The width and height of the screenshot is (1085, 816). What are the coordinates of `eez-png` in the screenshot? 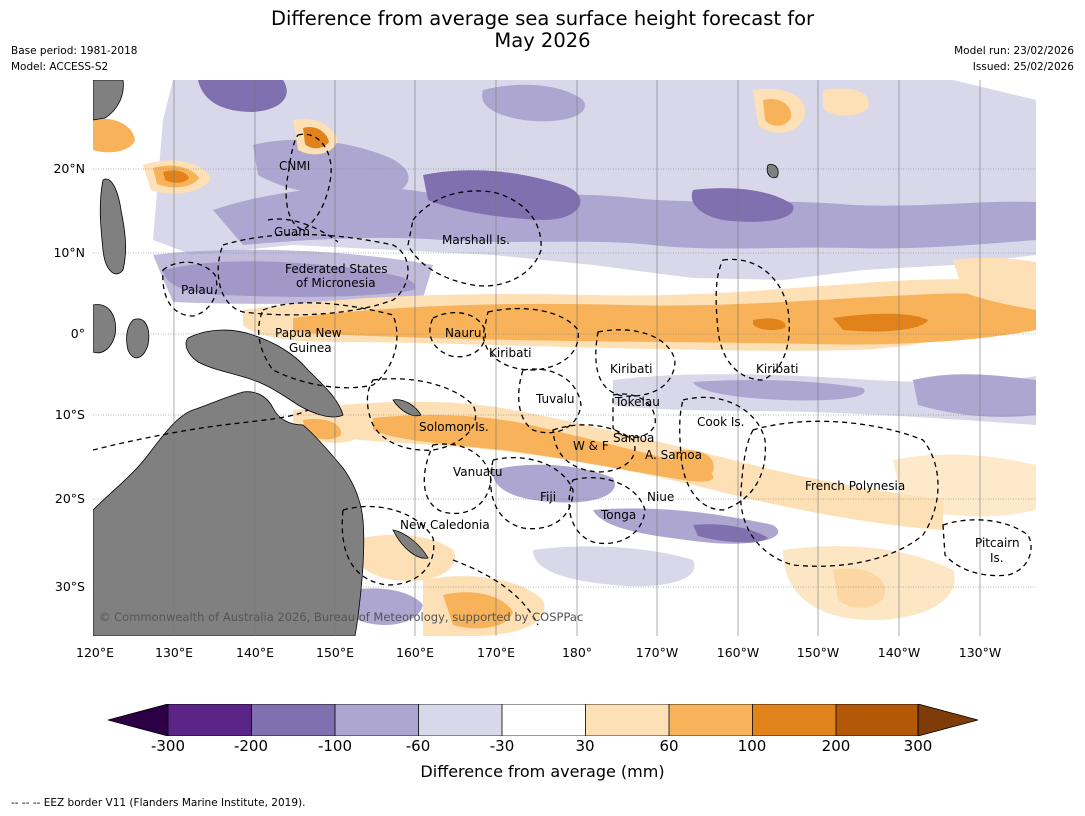 It's located at (328, 345).